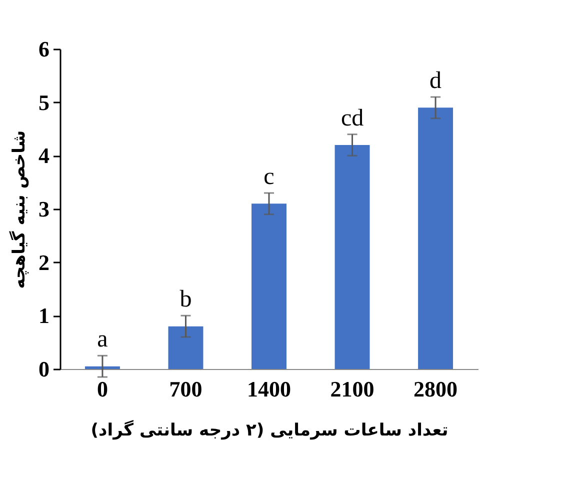  What do you see at coordinates (436, 389) in the screenshot?
I see `x-tick-label: 2800` at bounding box center [436, 389].